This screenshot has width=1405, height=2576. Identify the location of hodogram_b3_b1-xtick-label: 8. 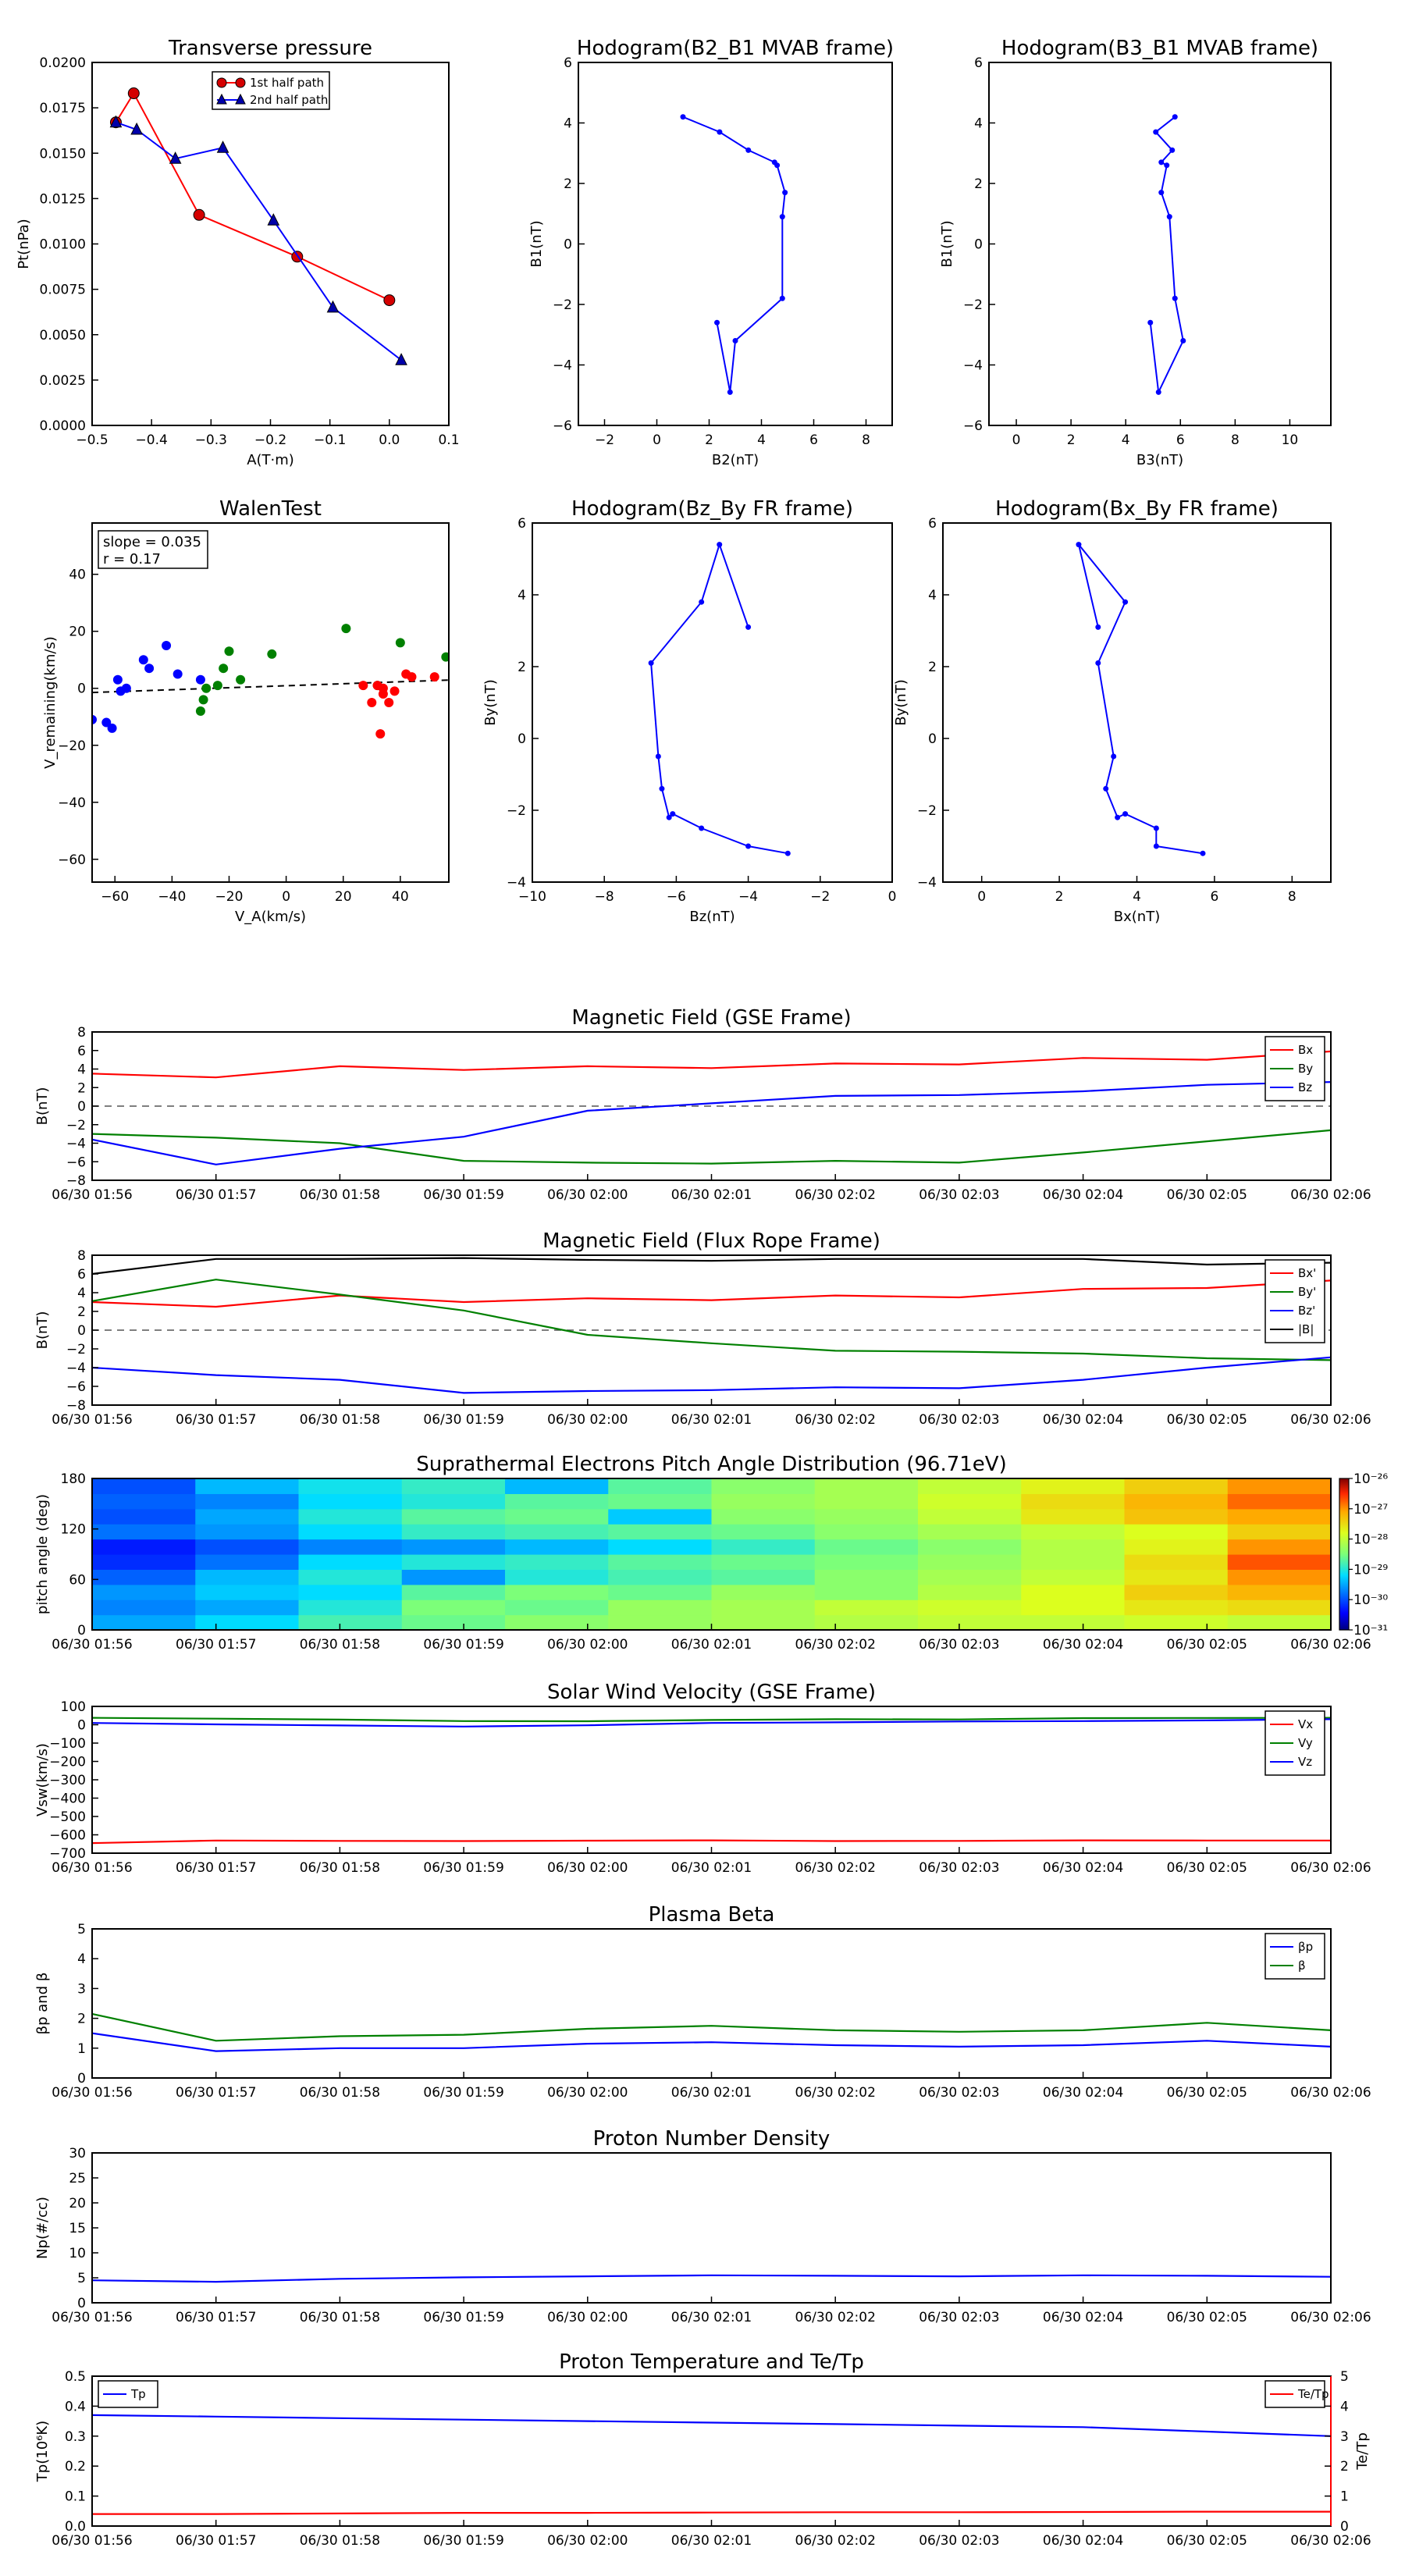
(1235, 440).